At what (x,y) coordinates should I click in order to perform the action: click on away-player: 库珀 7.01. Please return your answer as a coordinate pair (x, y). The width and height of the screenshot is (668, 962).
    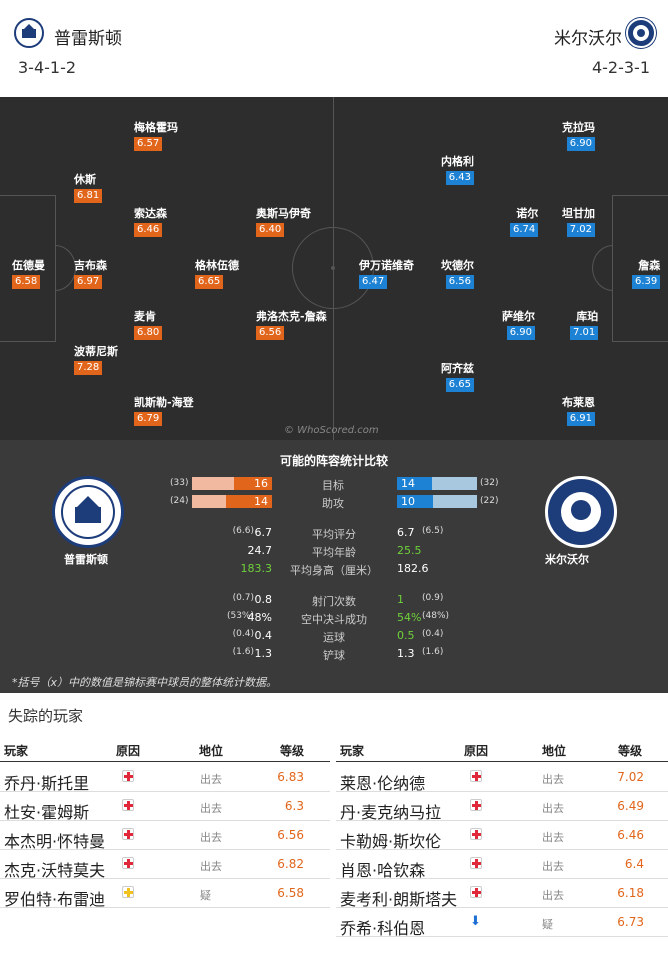
    Looking at the image, I should click on (584, 324).